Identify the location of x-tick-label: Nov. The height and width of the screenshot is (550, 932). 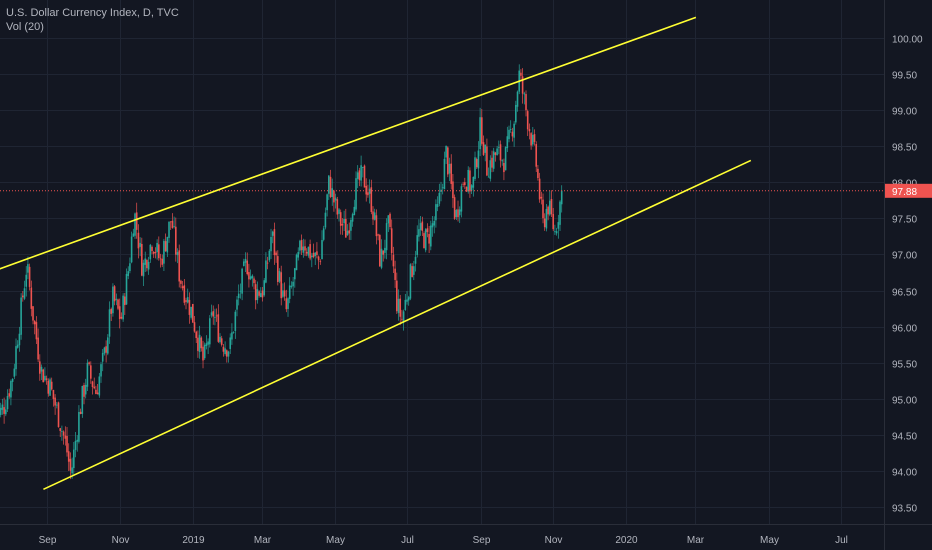
(121, 540).